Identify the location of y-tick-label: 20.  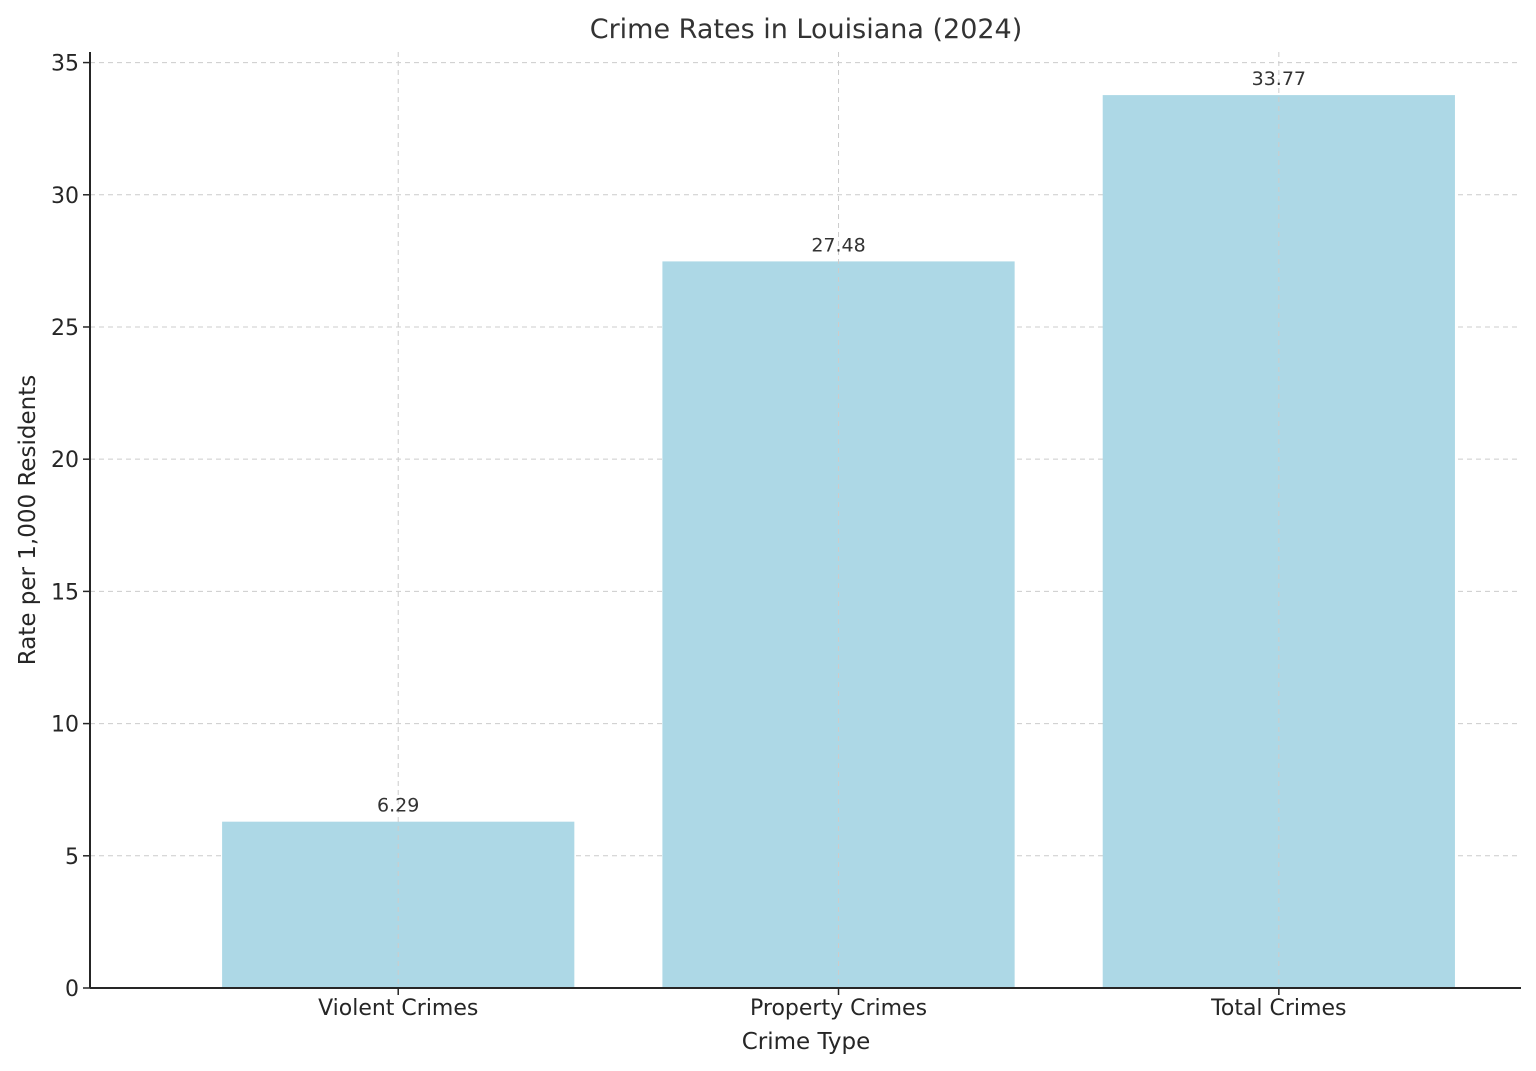
(65, 460).